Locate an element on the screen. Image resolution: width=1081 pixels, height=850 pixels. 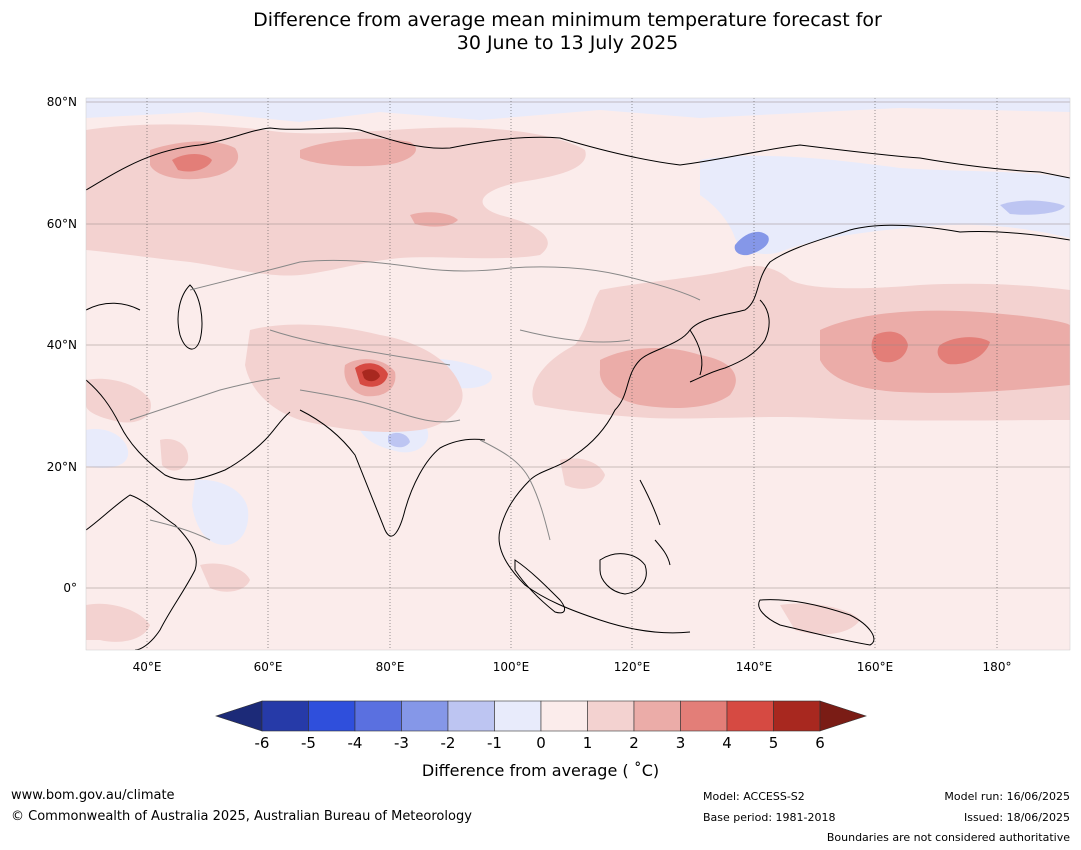
lon-label: 80°E is located at coordinates (390, 667).